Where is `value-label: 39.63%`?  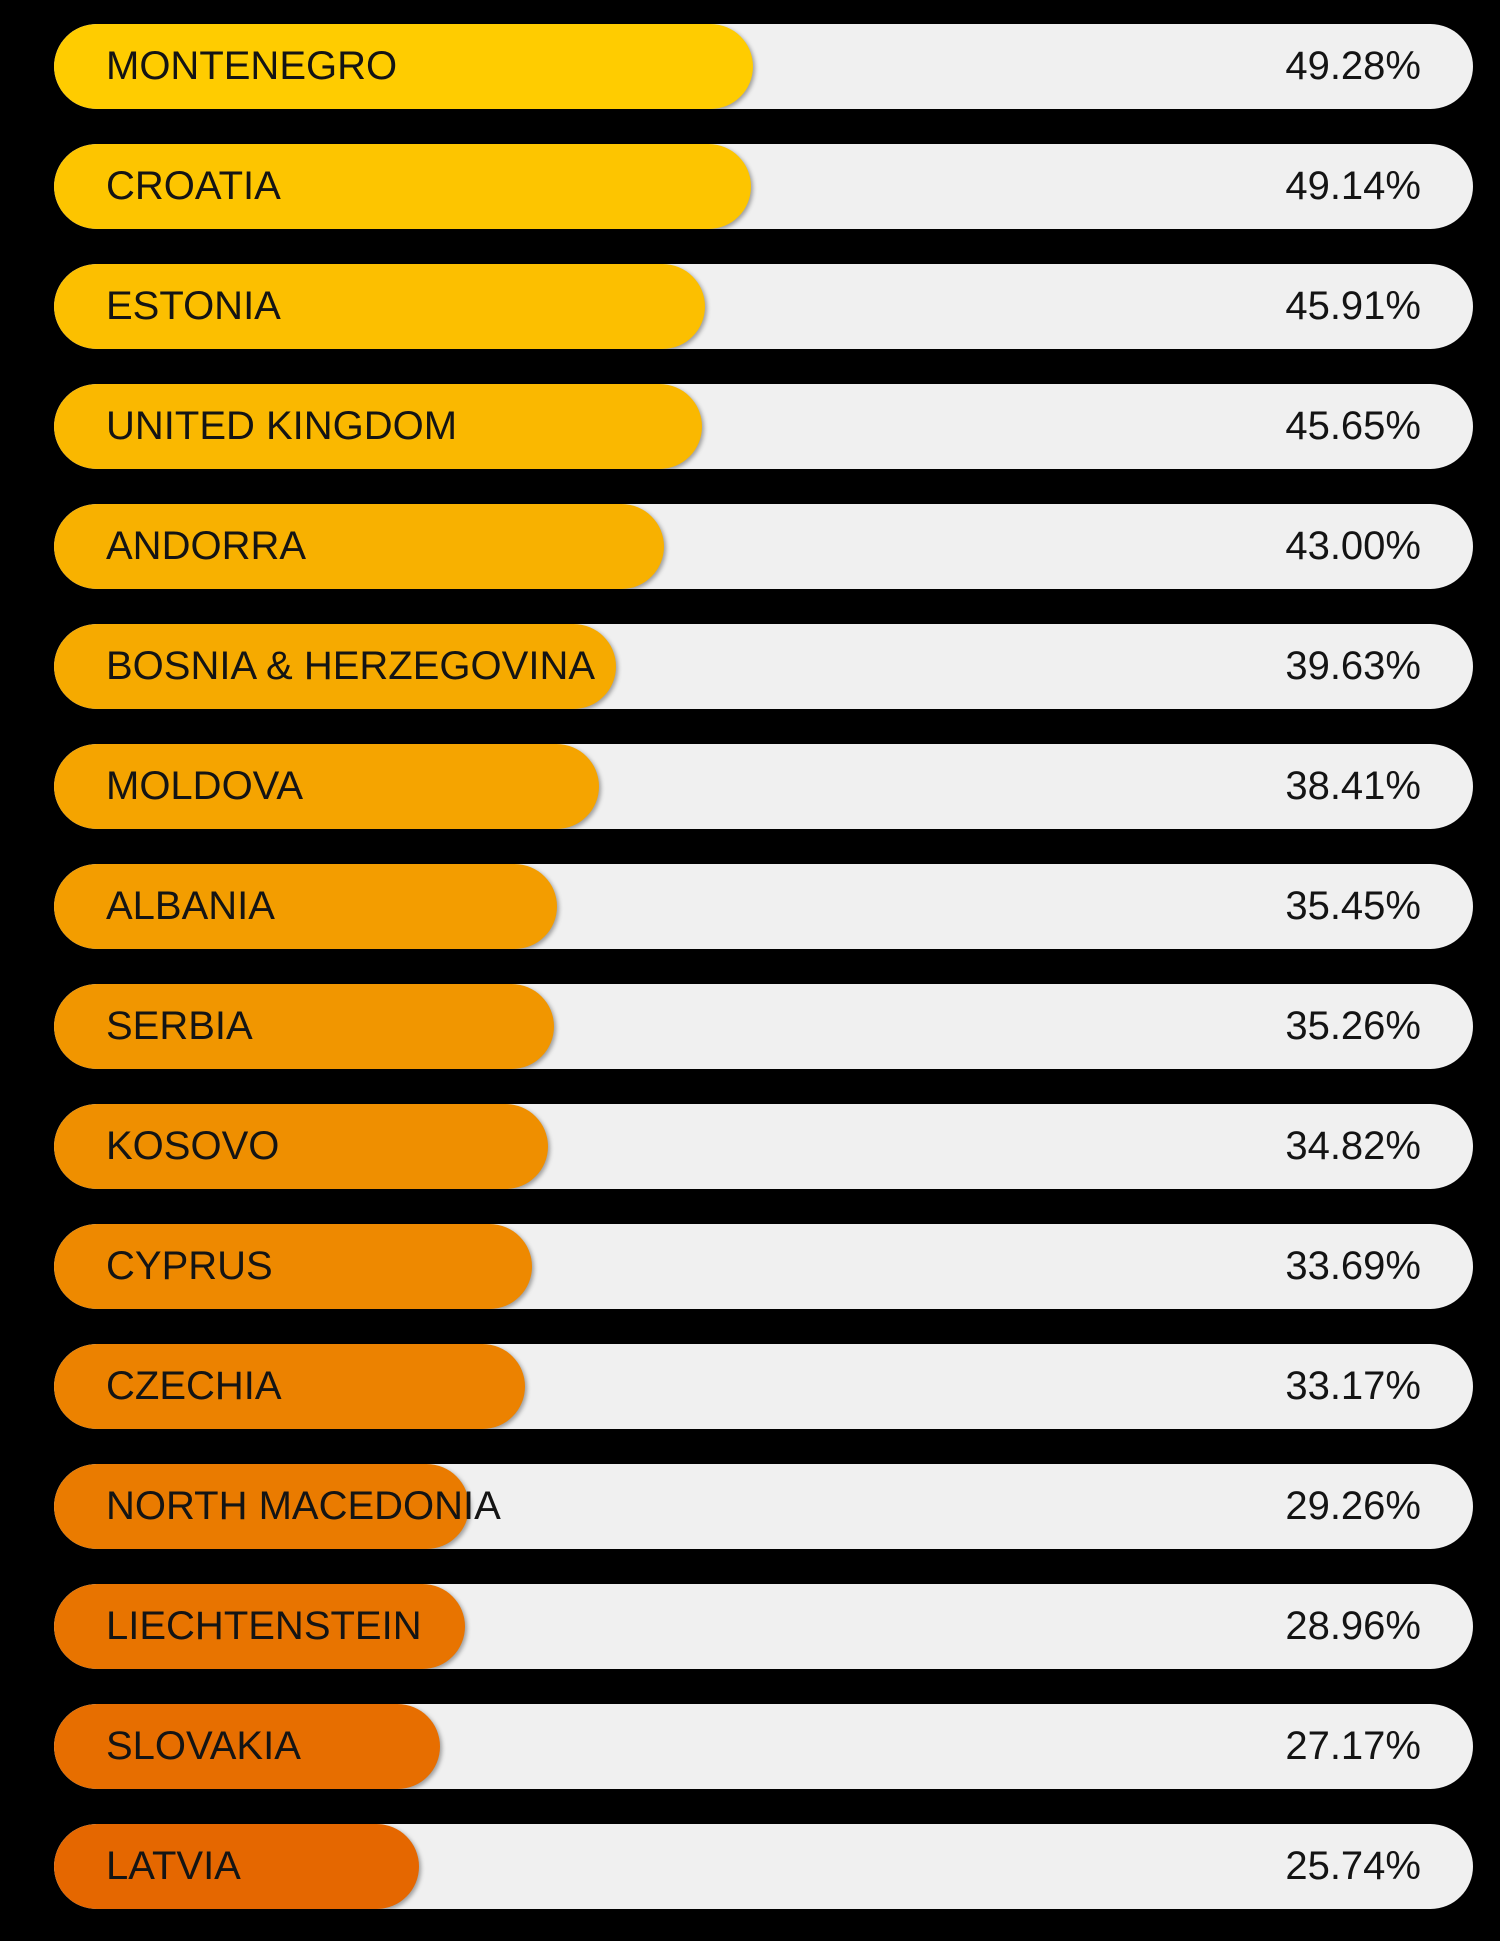
value-label: 39.63% is located at coordinates (1353, 666).